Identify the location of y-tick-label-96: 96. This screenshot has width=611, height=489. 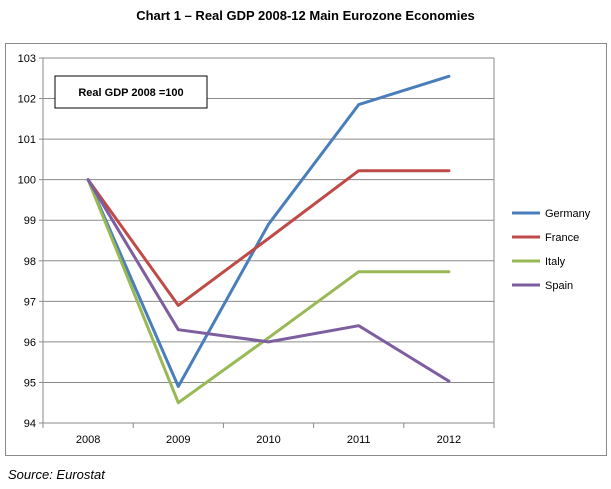
(30, 343).